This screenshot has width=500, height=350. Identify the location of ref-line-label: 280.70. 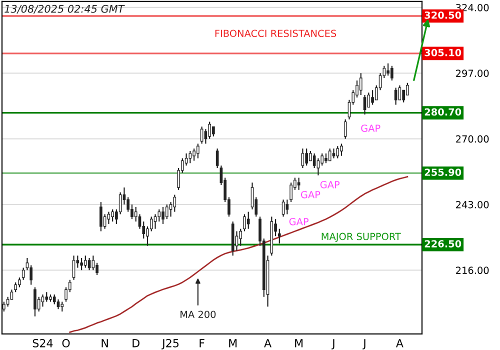
(443, 112).